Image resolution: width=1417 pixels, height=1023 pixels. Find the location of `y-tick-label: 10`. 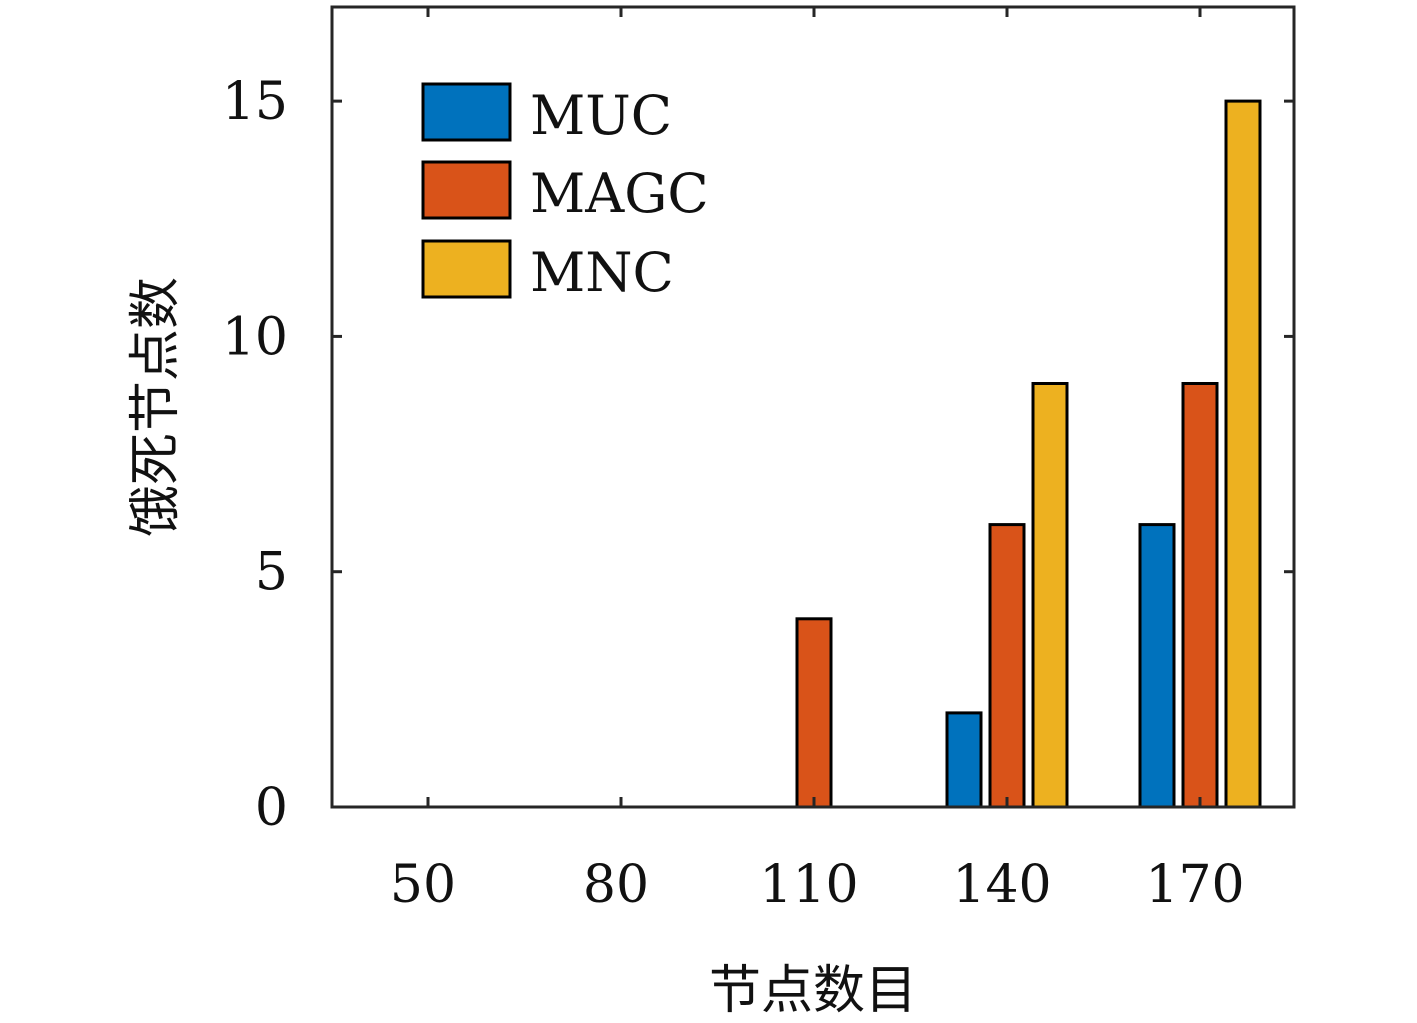

y-tick-label: 10 is located at coordinates (255, 337).